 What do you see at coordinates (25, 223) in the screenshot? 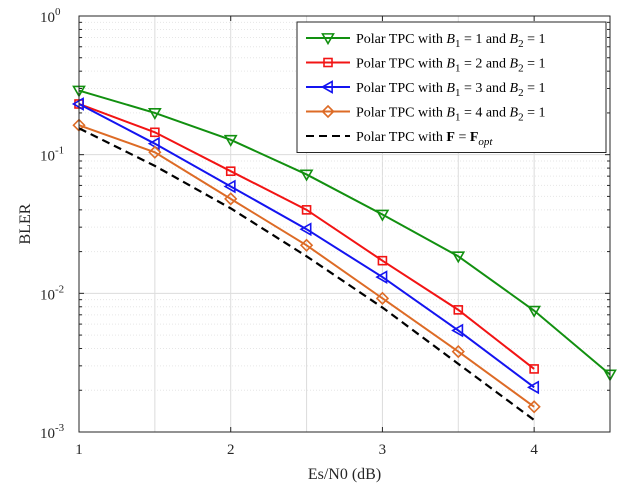
I see `y-axis-label: BLER` at bounding box center [25, 223].